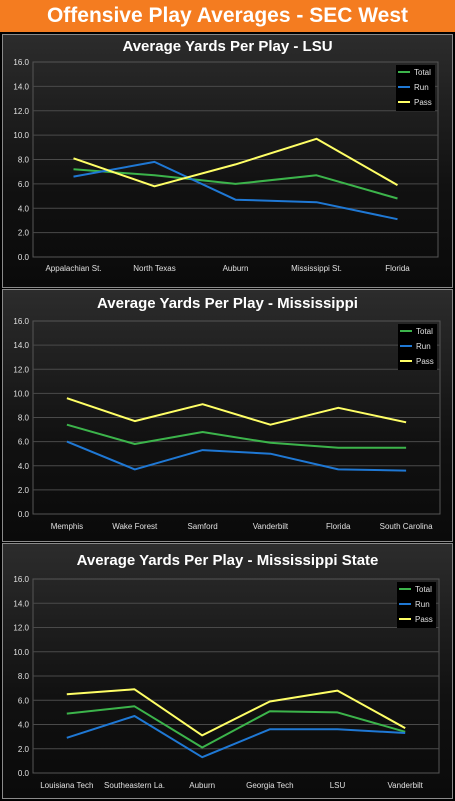 The height and width of the screenshot is (801, 455). I want to click on report-title: Offensive Play Averages - SEC West, so click(227, 15).